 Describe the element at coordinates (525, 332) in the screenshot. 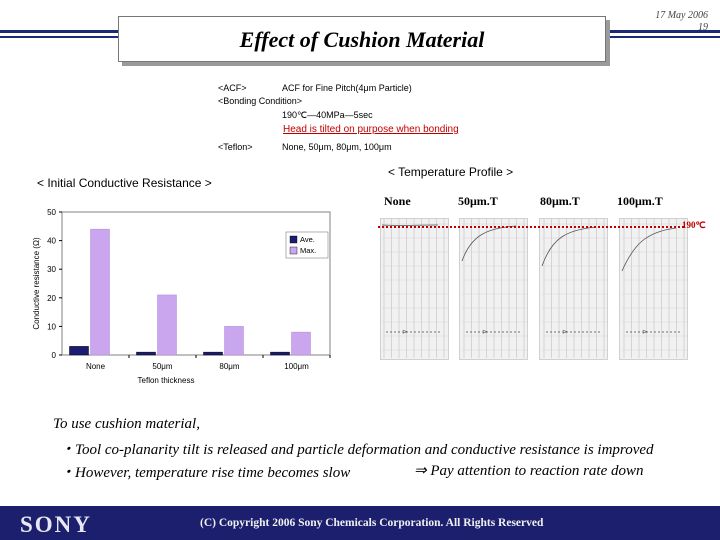

I see `profile-markers: > > > >` at that location.